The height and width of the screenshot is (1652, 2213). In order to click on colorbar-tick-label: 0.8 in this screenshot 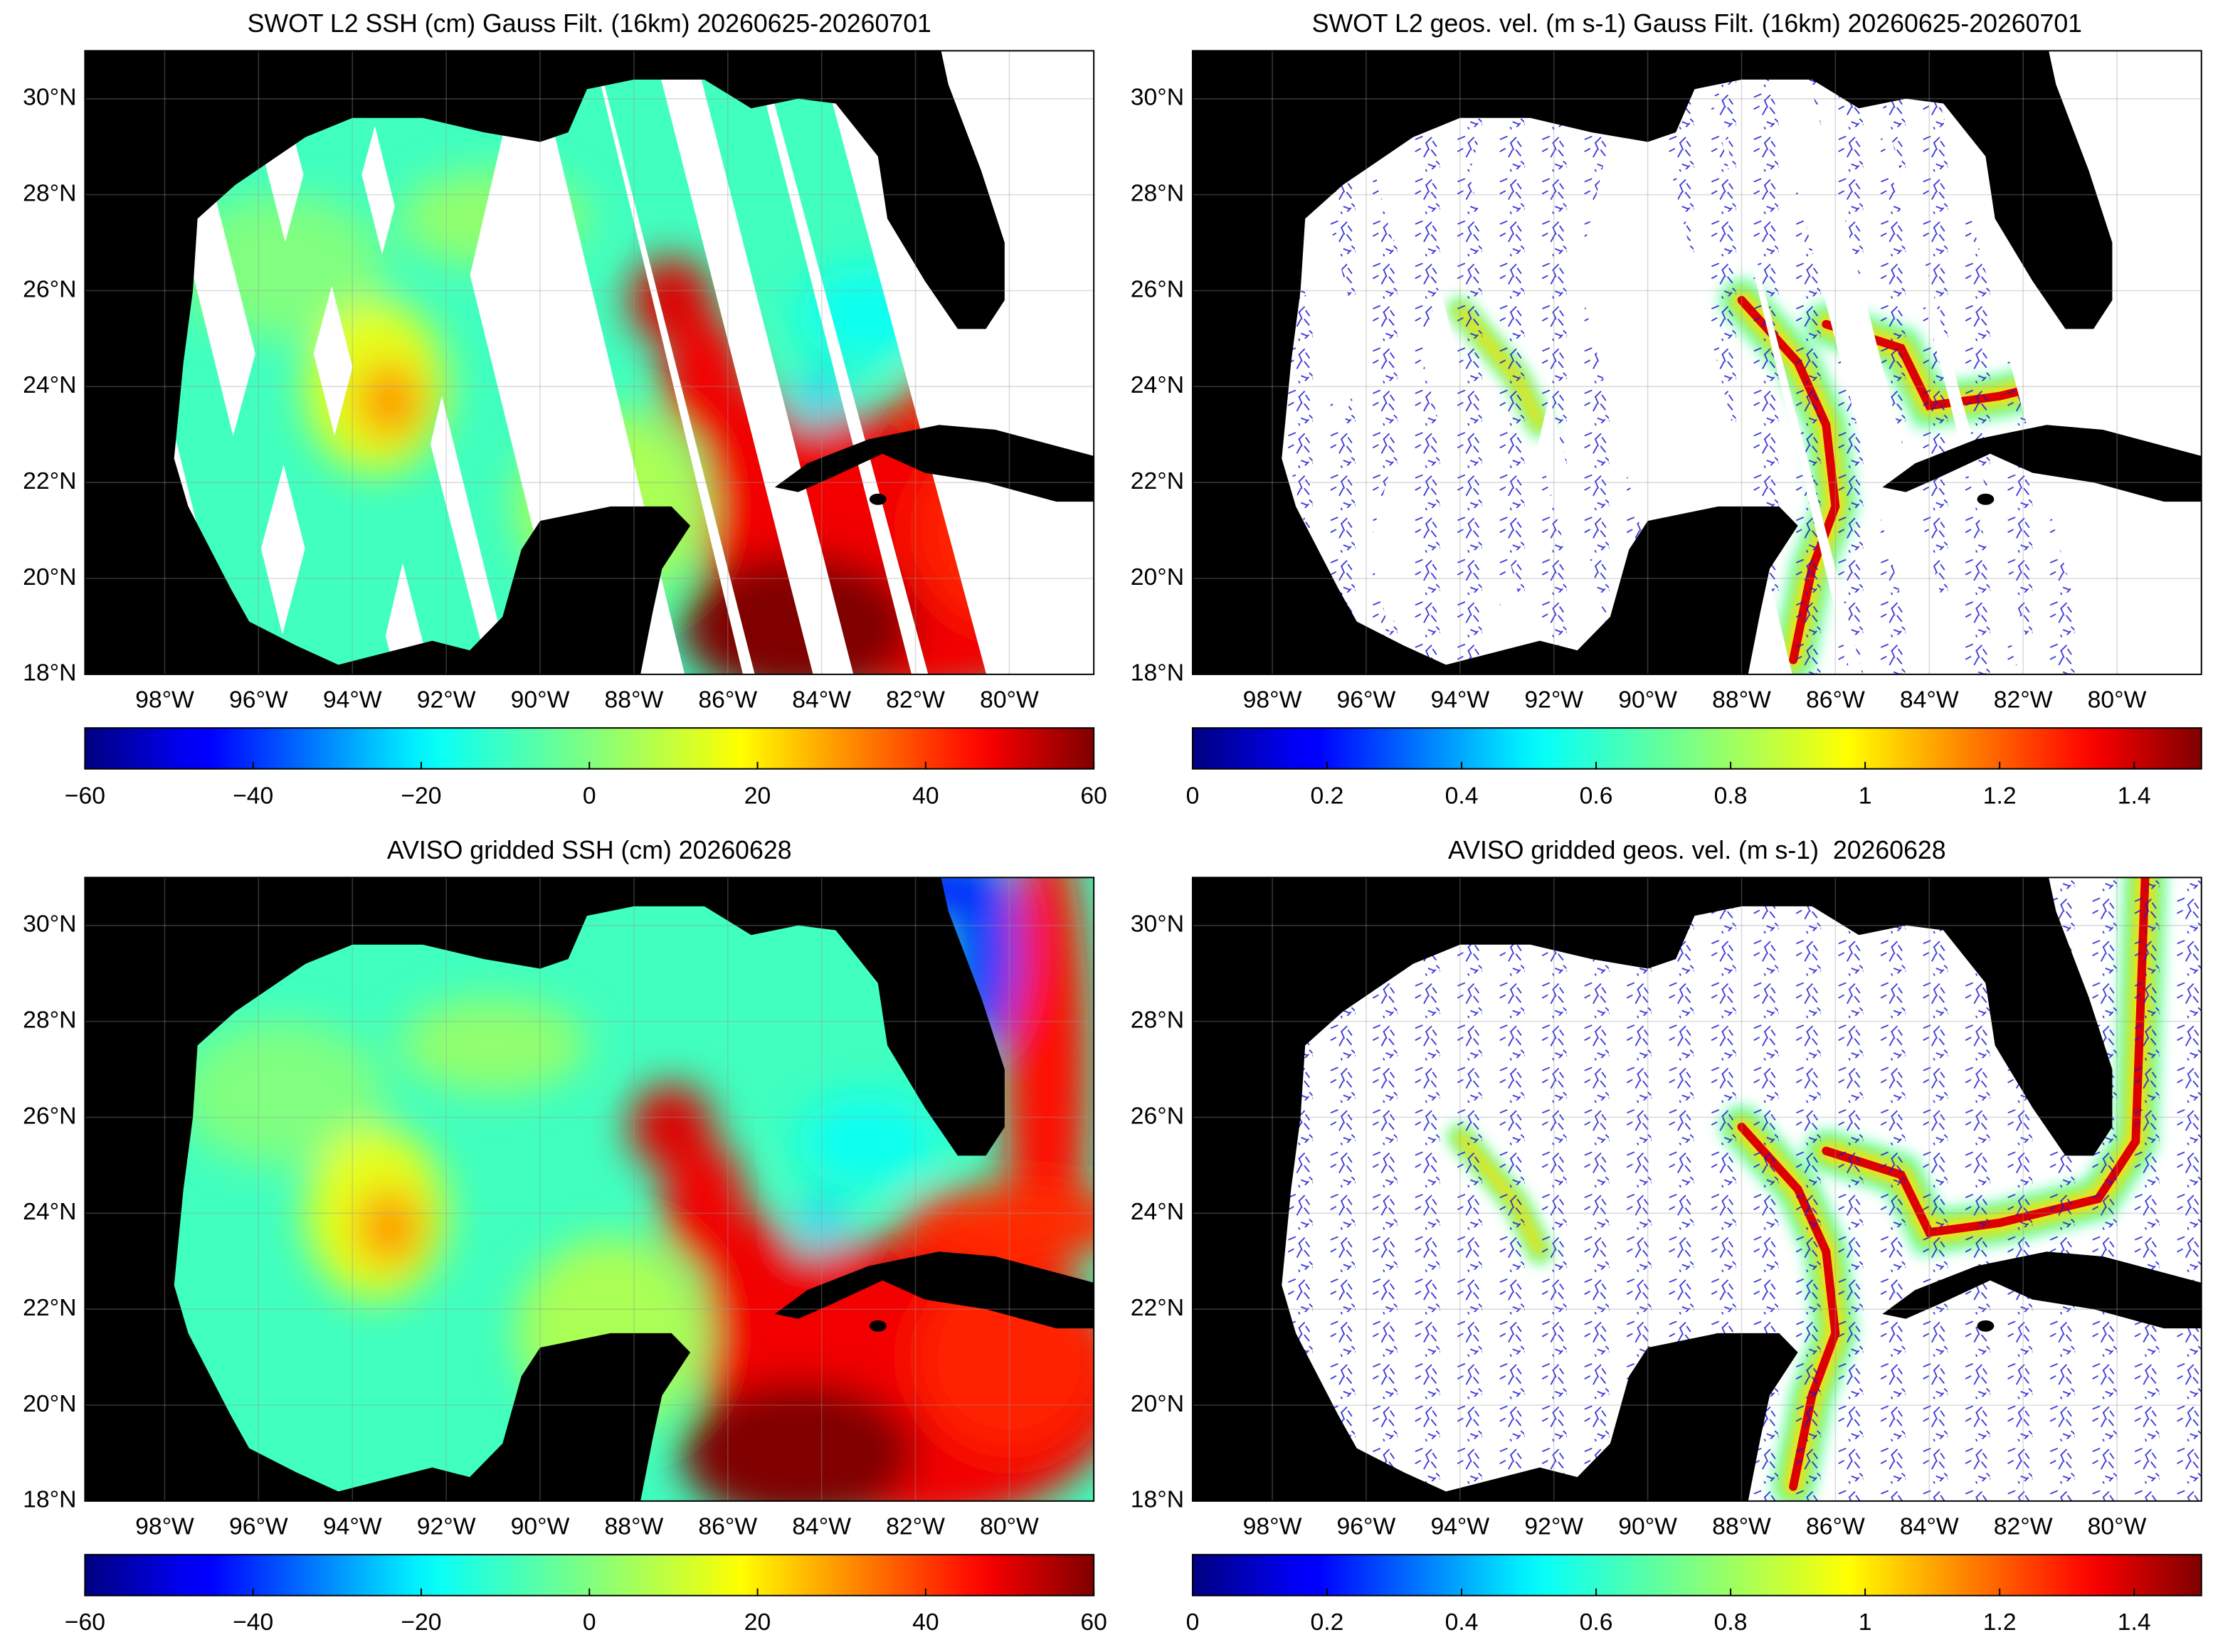, I will do `click(1731, 795)`.